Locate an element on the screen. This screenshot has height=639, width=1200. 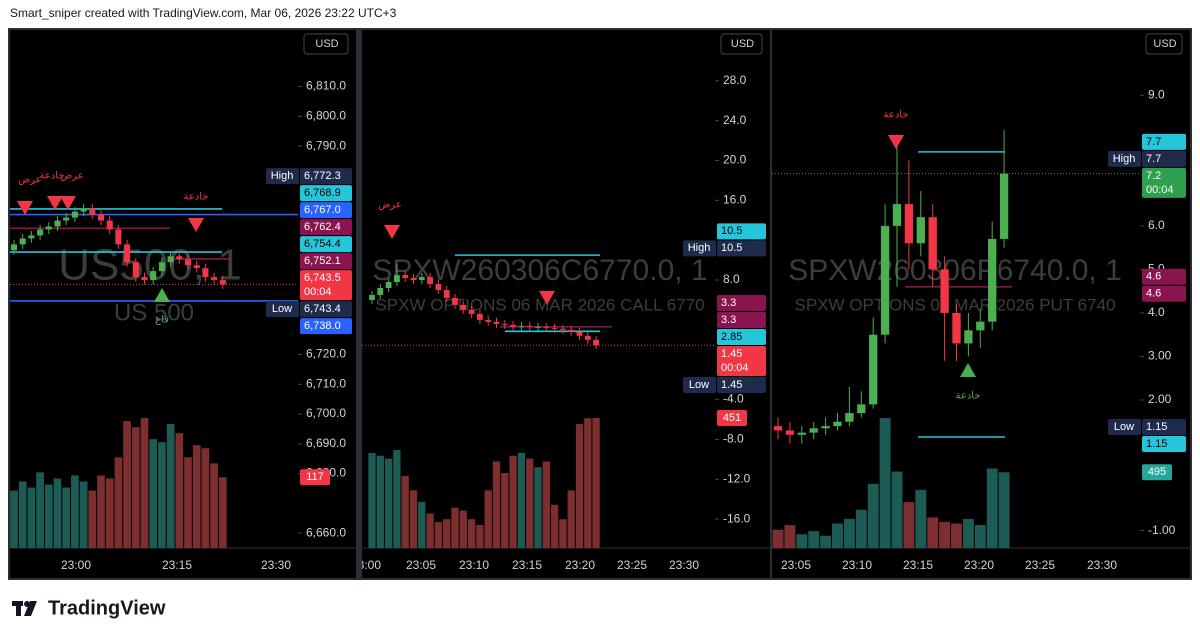
time-label: 23:25 is located at coordinates (632, 565).